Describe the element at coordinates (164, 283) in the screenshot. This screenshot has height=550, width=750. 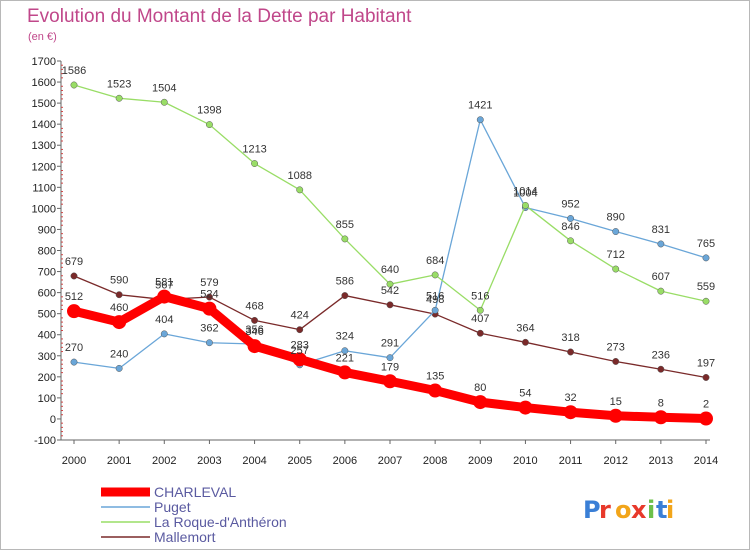
I see `data-label: 581` at that location.